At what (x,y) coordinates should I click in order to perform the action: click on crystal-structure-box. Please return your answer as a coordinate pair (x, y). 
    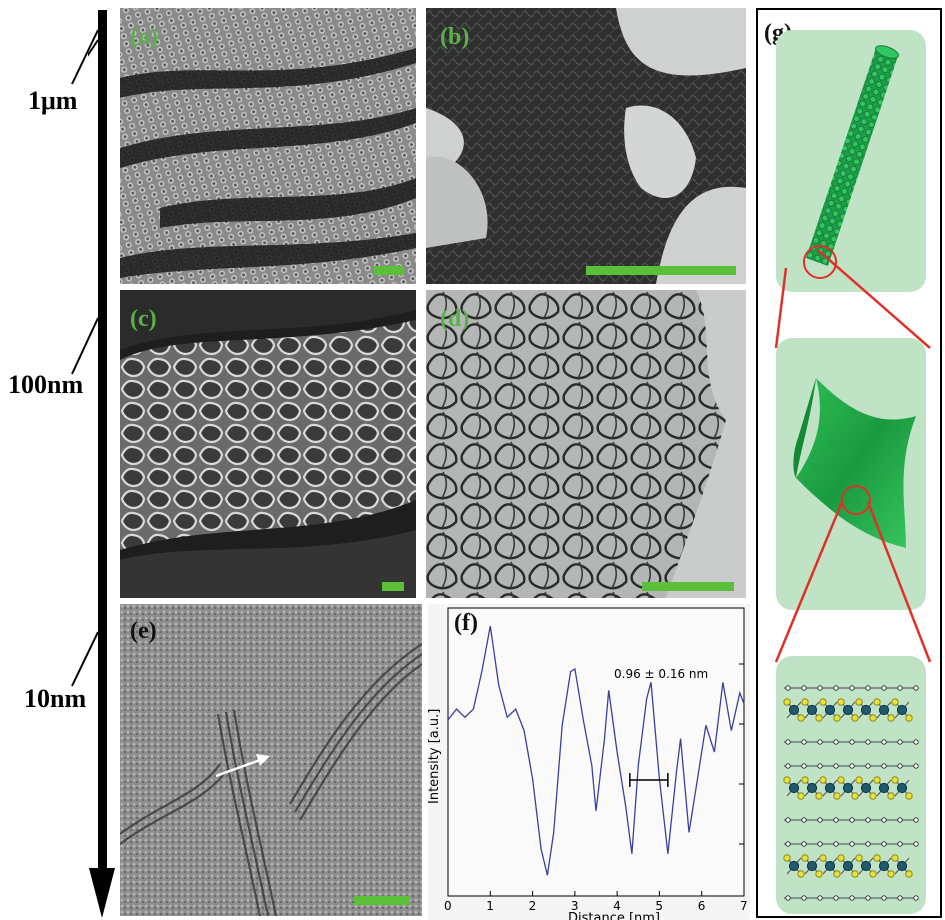
    Looking at the image, I should click on (851, 785).